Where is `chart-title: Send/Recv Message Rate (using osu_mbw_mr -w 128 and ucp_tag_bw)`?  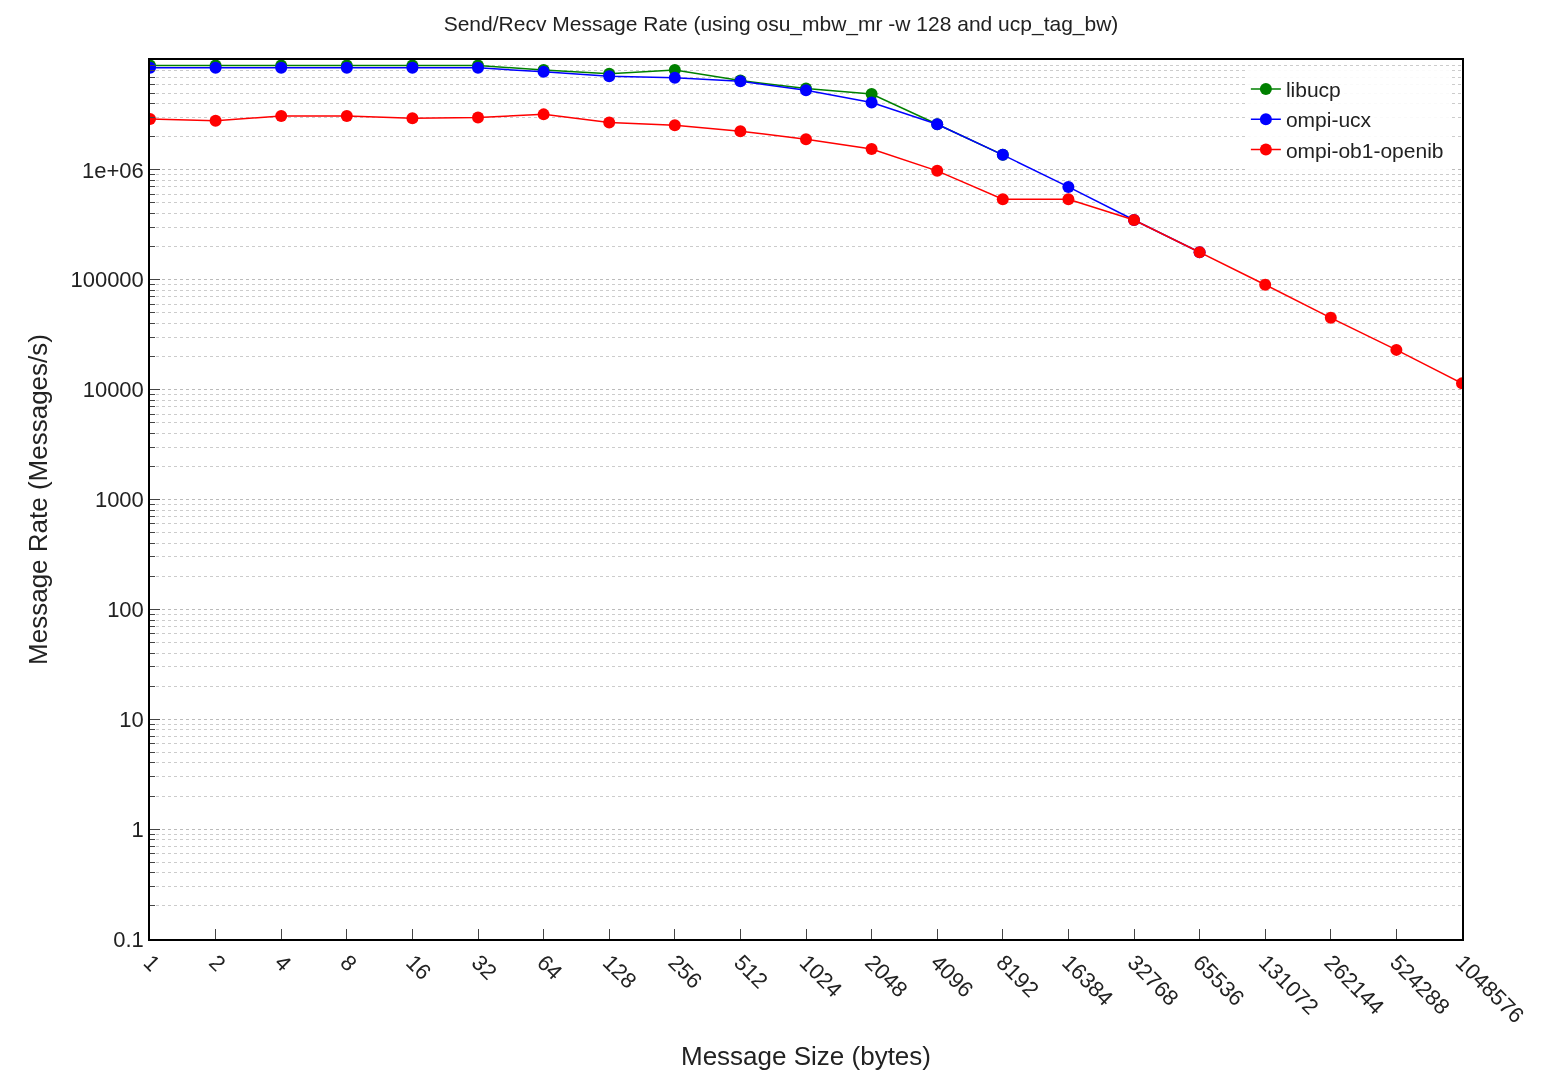 chart-title: Send/Recv Message Rate (using osu_mbw_mr -w 128 and ucp_tag_bw) is located at coordinates (781, 23).